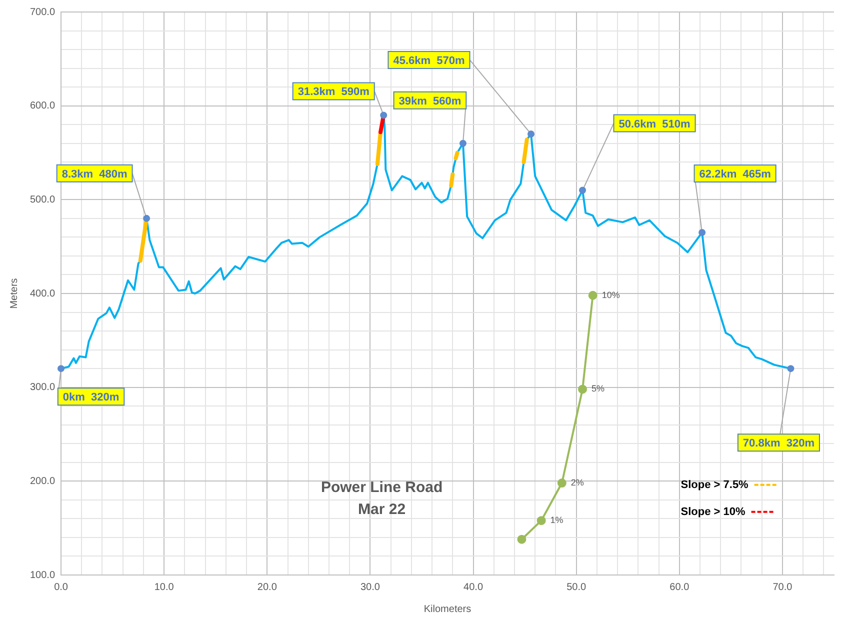  Describe the element at coordinates (334, 92) in the screenshot. I see `annotation: 31.3km 590m` at that location.